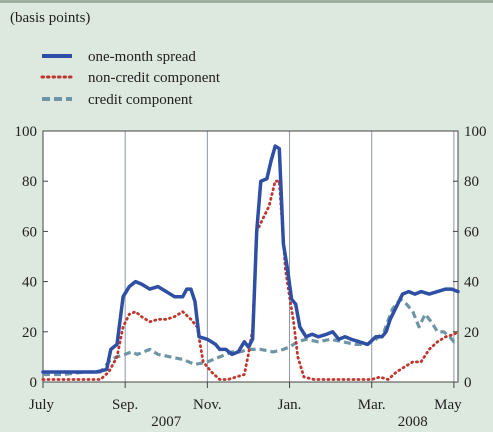 This screenshot has height=432, width=493. I want to click on x-tick-label-0: July, so click(42, 405).